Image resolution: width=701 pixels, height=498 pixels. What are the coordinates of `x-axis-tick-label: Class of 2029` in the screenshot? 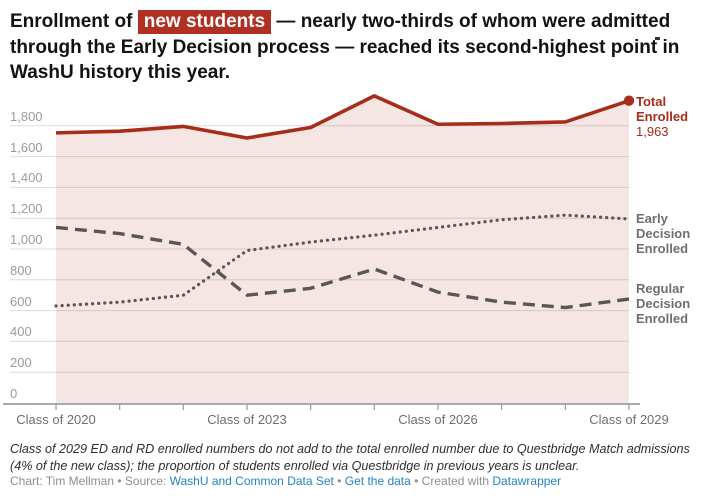 It's located at (629, 419).